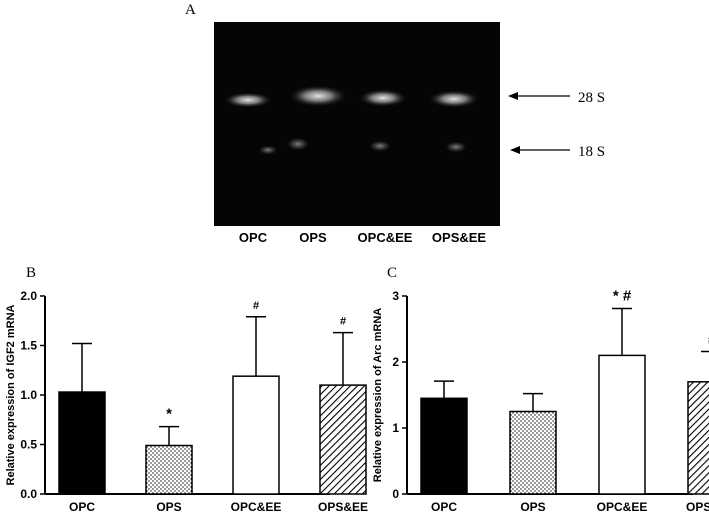  Describe the element at coordinates (456, 147) in the screenshot. I see `band-18s-opsee` at that location.